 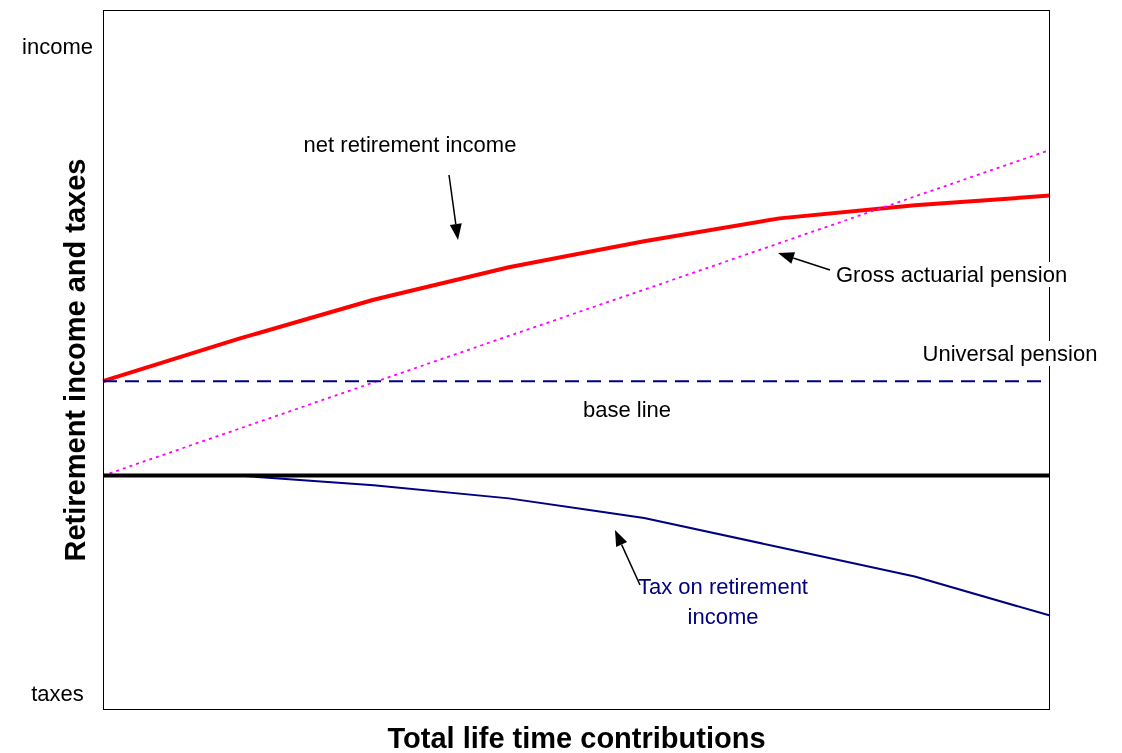 I want to click on text: net retirement income, so click(x=410, y=144).